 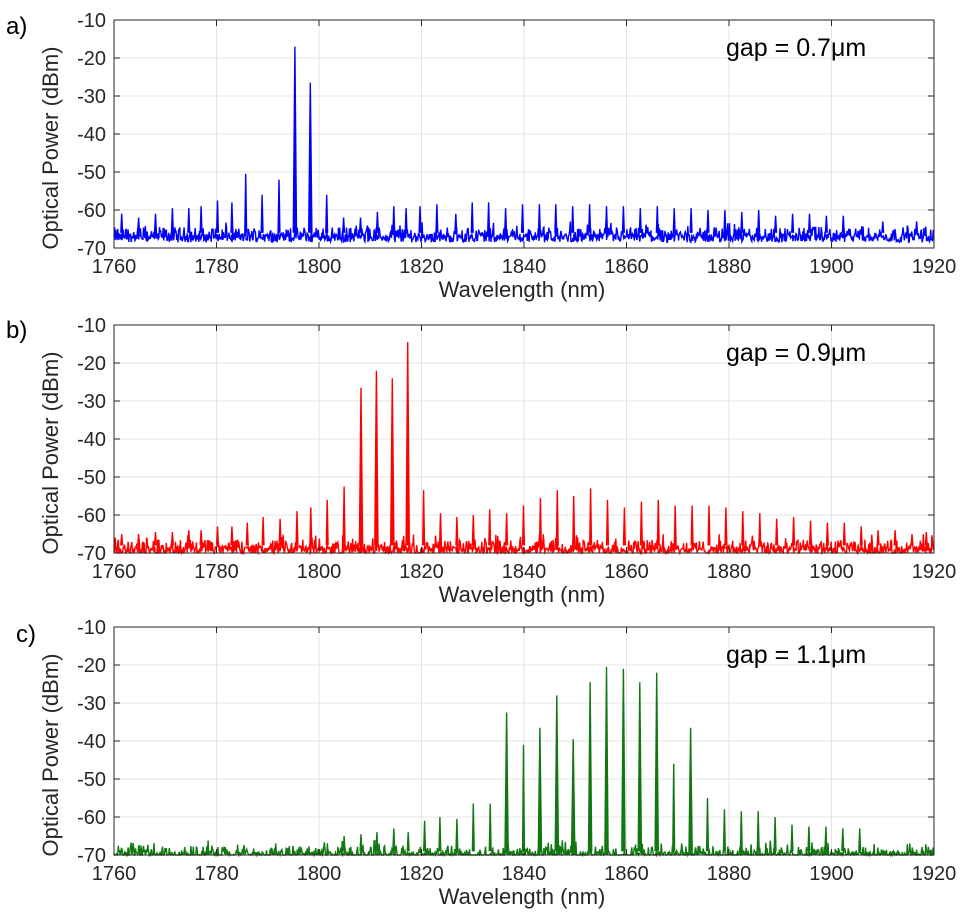 What do you see at coordinates (796, 655) in the screenshot?
I see `gap-annotation: gap = 1.1μm` at bounding box center [796, 655].